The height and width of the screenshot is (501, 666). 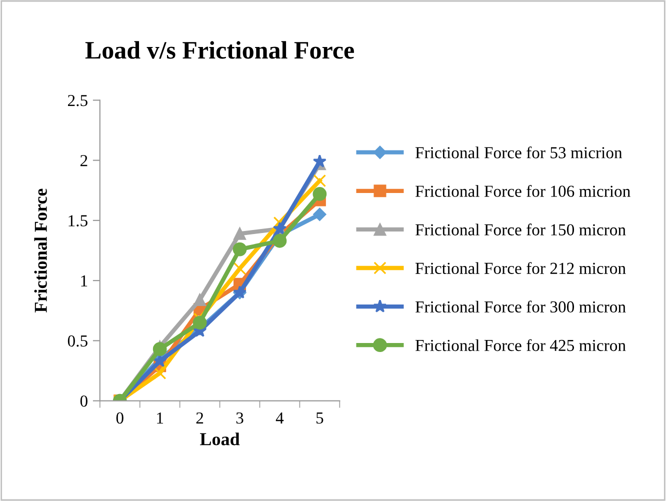 What do you see at coordinates (78, 100) in the screenshot?
I see `y-tick-label: 2.5` at bounding box center [78, 100].